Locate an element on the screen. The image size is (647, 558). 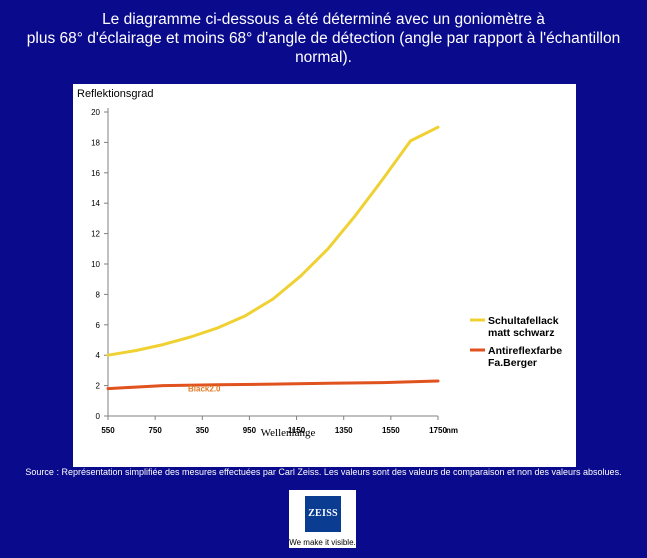
x-tick-label: 1150 is located at coordinates (297, 430).